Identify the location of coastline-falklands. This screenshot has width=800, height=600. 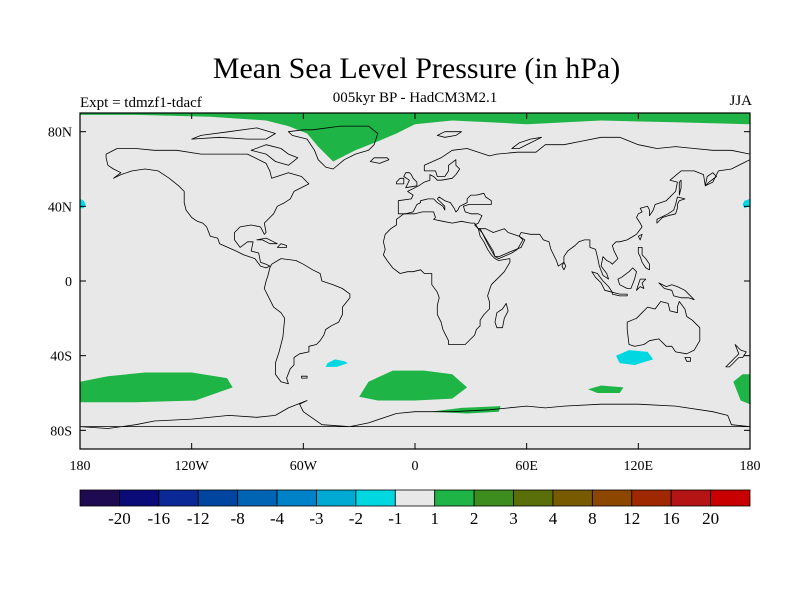
(304, 377).